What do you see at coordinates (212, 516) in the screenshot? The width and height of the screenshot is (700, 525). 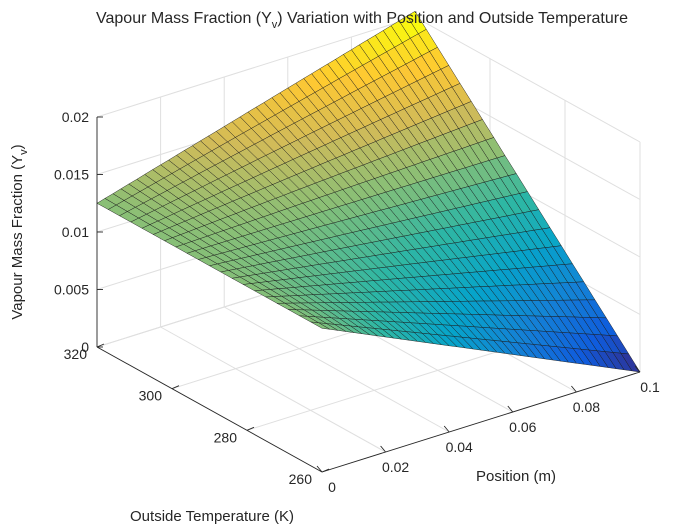 I see `y-axis-label: Outside Temperature (K)` at bounding box center [212, 516].